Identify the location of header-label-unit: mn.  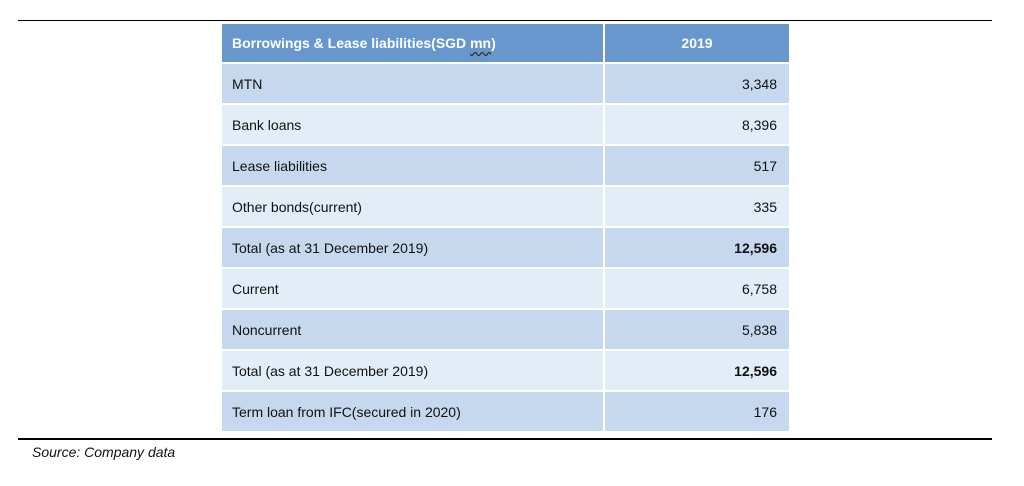
(481, 43).